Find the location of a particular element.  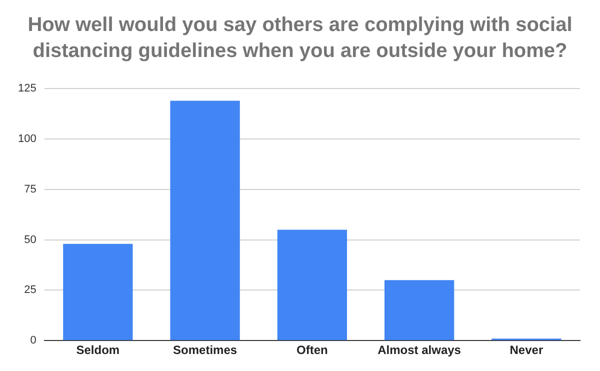

x-tick-label: Never is located at coordinates (527, 350).